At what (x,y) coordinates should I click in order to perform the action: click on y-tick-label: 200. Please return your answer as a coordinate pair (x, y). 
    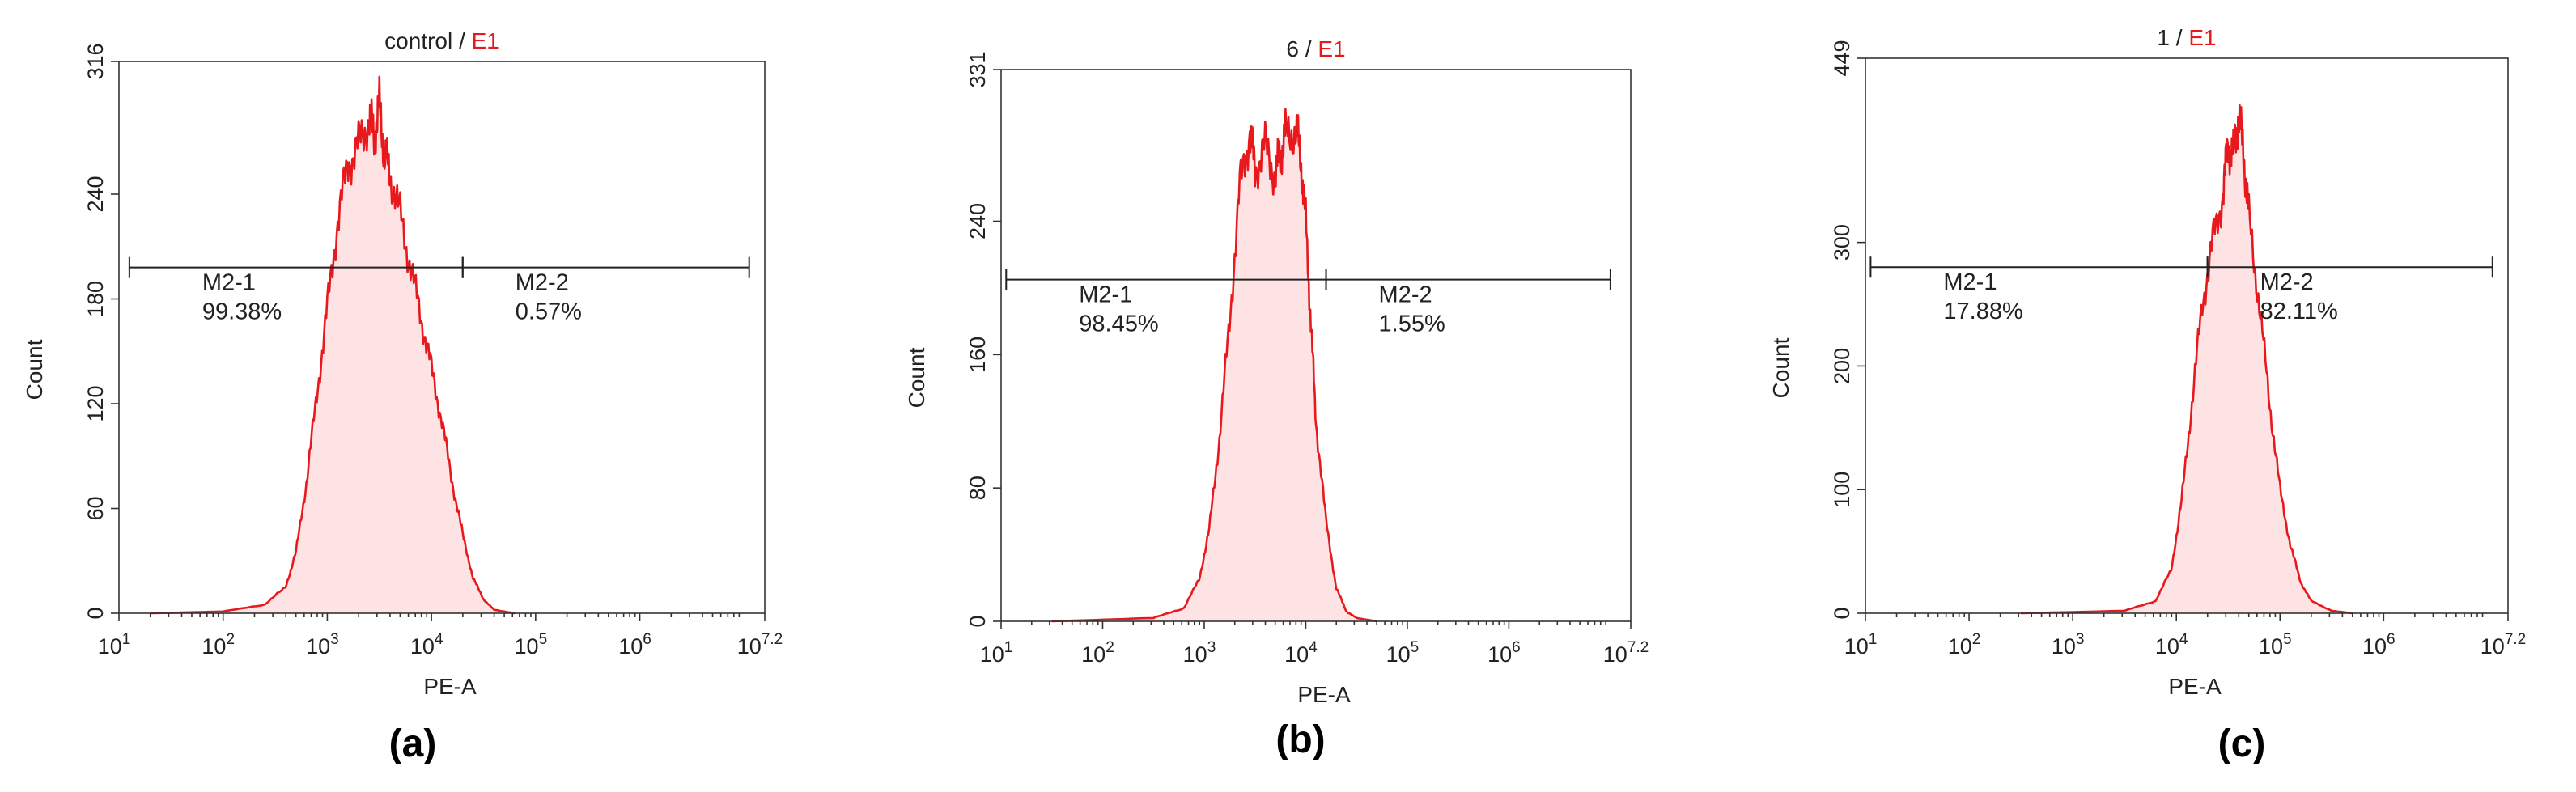
    Looking at the image, I should click on (1842, 366).